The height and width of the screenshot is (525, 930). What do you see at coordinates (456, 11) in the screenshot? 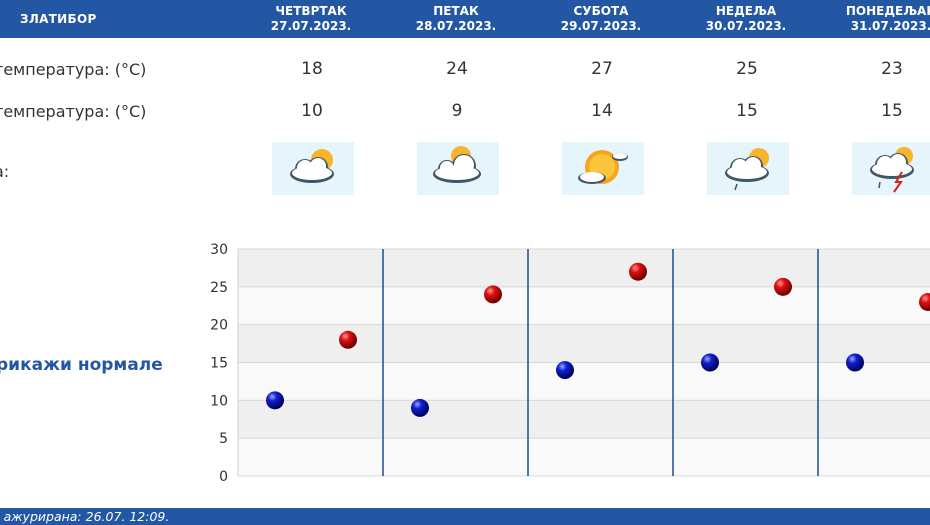
I see `day-name: ПЕТАК` at bounding box center [456, 11].